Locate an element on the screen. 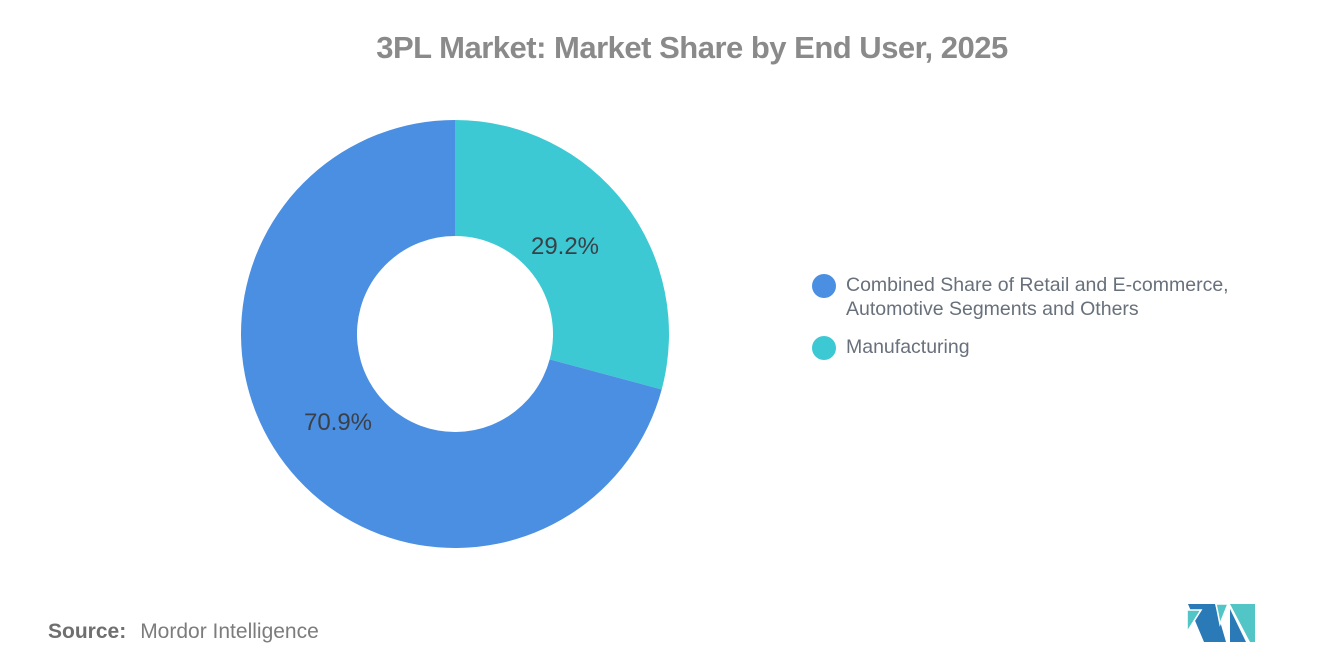 This screenshot has width=1320, height=665. logo-right-teal is located at coordinates (1242, 623).